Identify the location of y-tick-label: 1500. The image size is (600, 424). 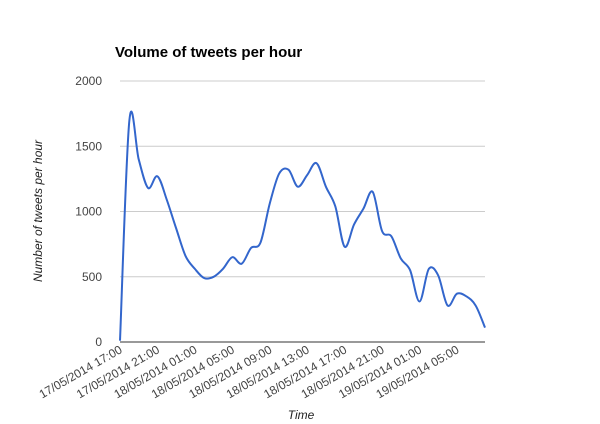
(88, 146).